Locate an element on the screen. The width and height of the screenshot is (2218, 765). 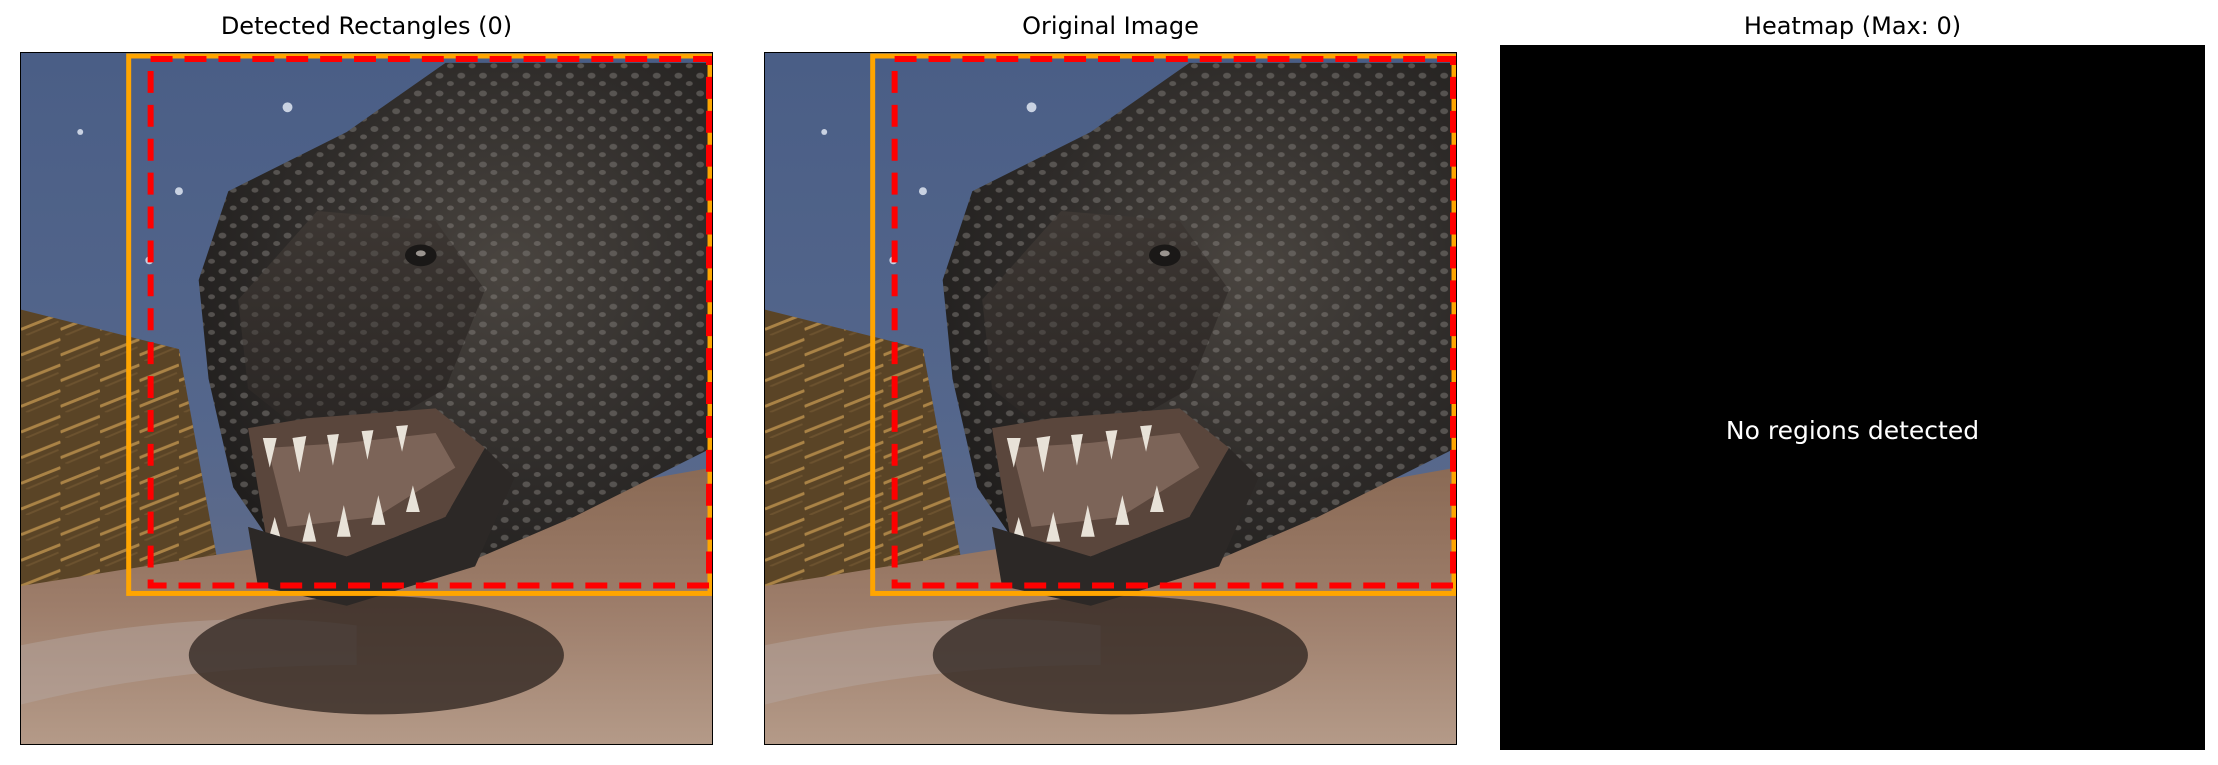
panel-title-heatmap: Heatmap (Max: 0) is located at coordinates (1852, 26).